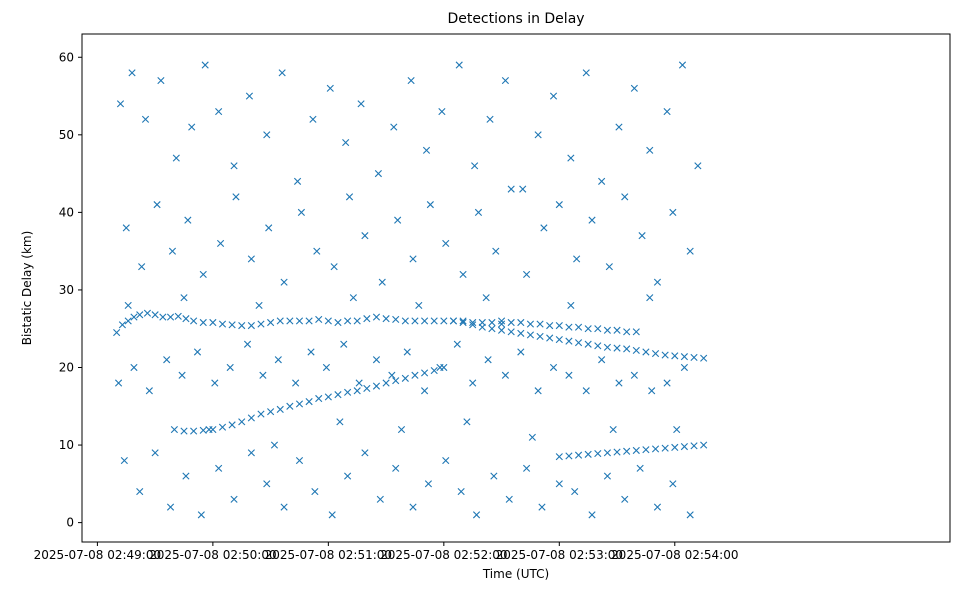 The height and width of the screenshot is (590, 979). Describe the element at coordinates (66, 57) in the screenshot. I see `y-tick-label: 60` at that location.